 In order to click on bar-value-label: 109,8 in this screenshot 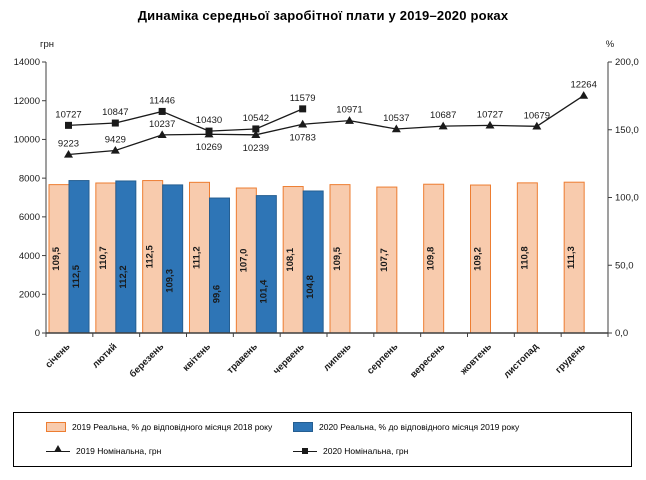, I will do `click(431, 259)`.